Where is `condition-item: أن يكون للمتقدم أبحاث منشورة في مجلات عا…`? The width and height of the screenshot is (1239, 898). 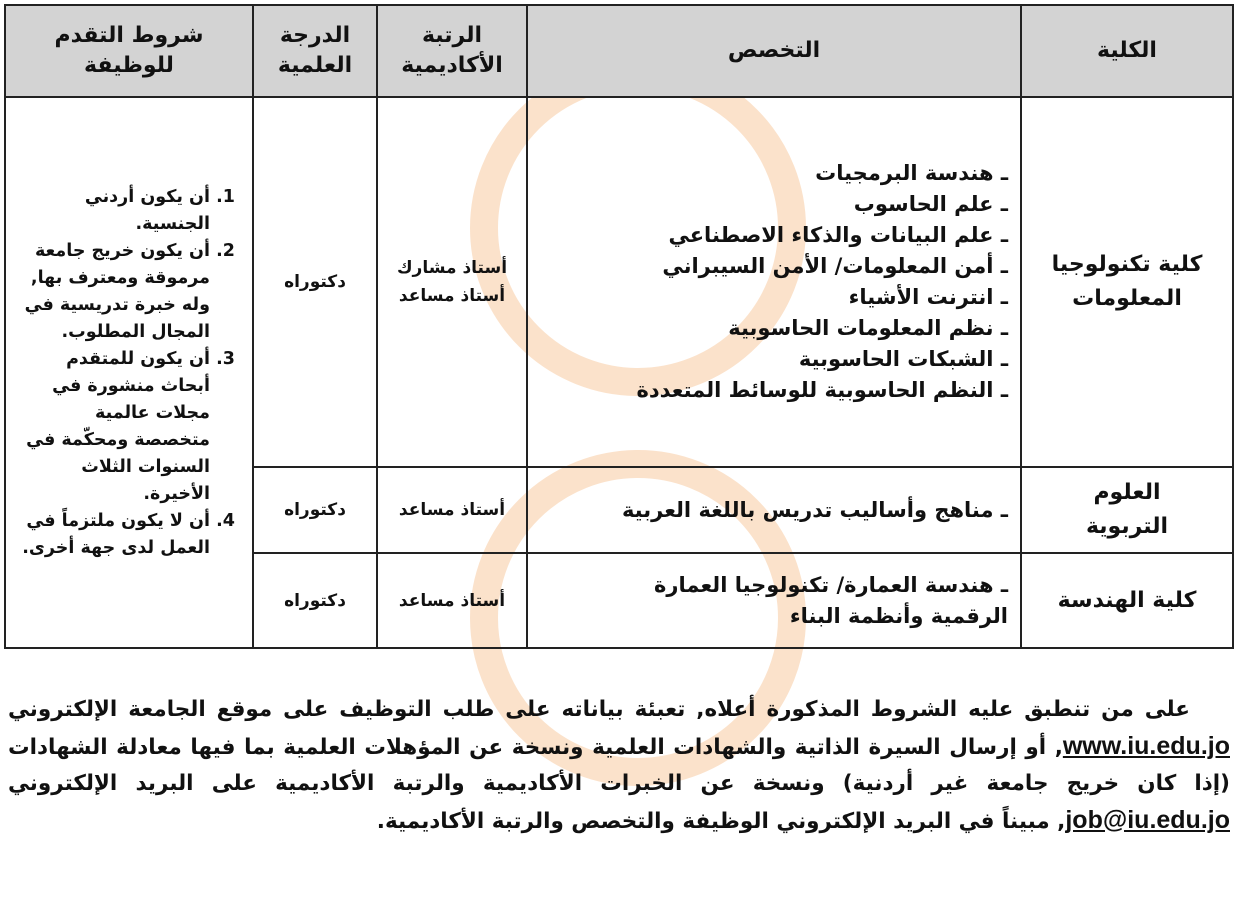 condition-item: أن يكون للمتقدم أبحاث منشورة في مجلات عا… is located at coordinates (113, 427).